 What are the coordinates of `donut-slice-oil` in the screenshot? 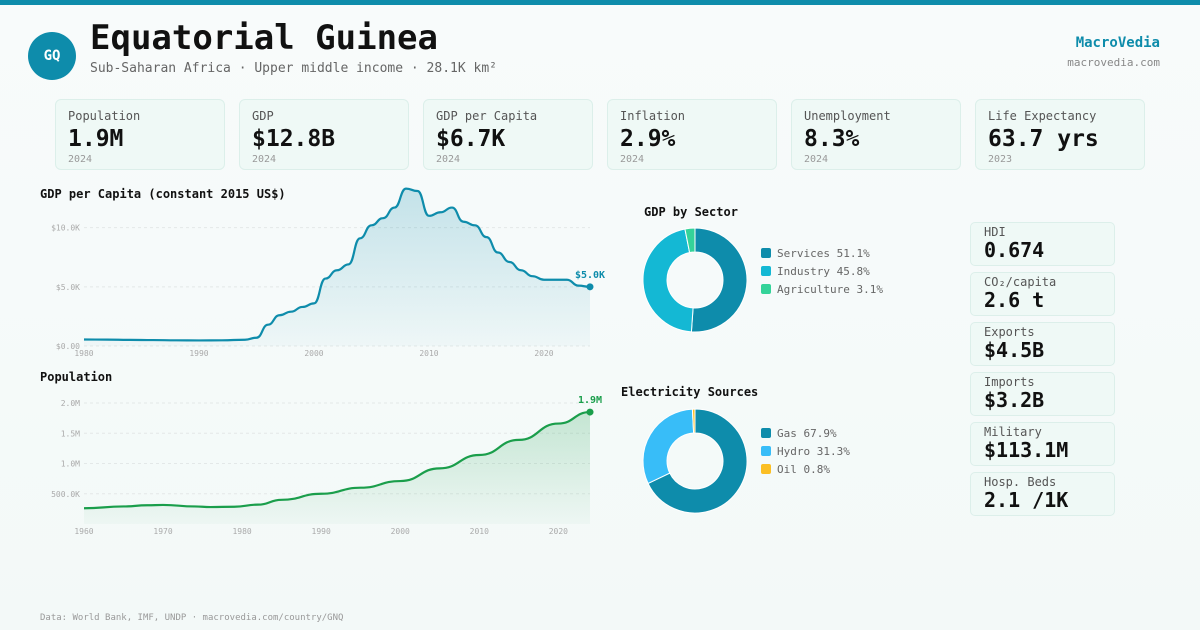 It's located at (693, 421).